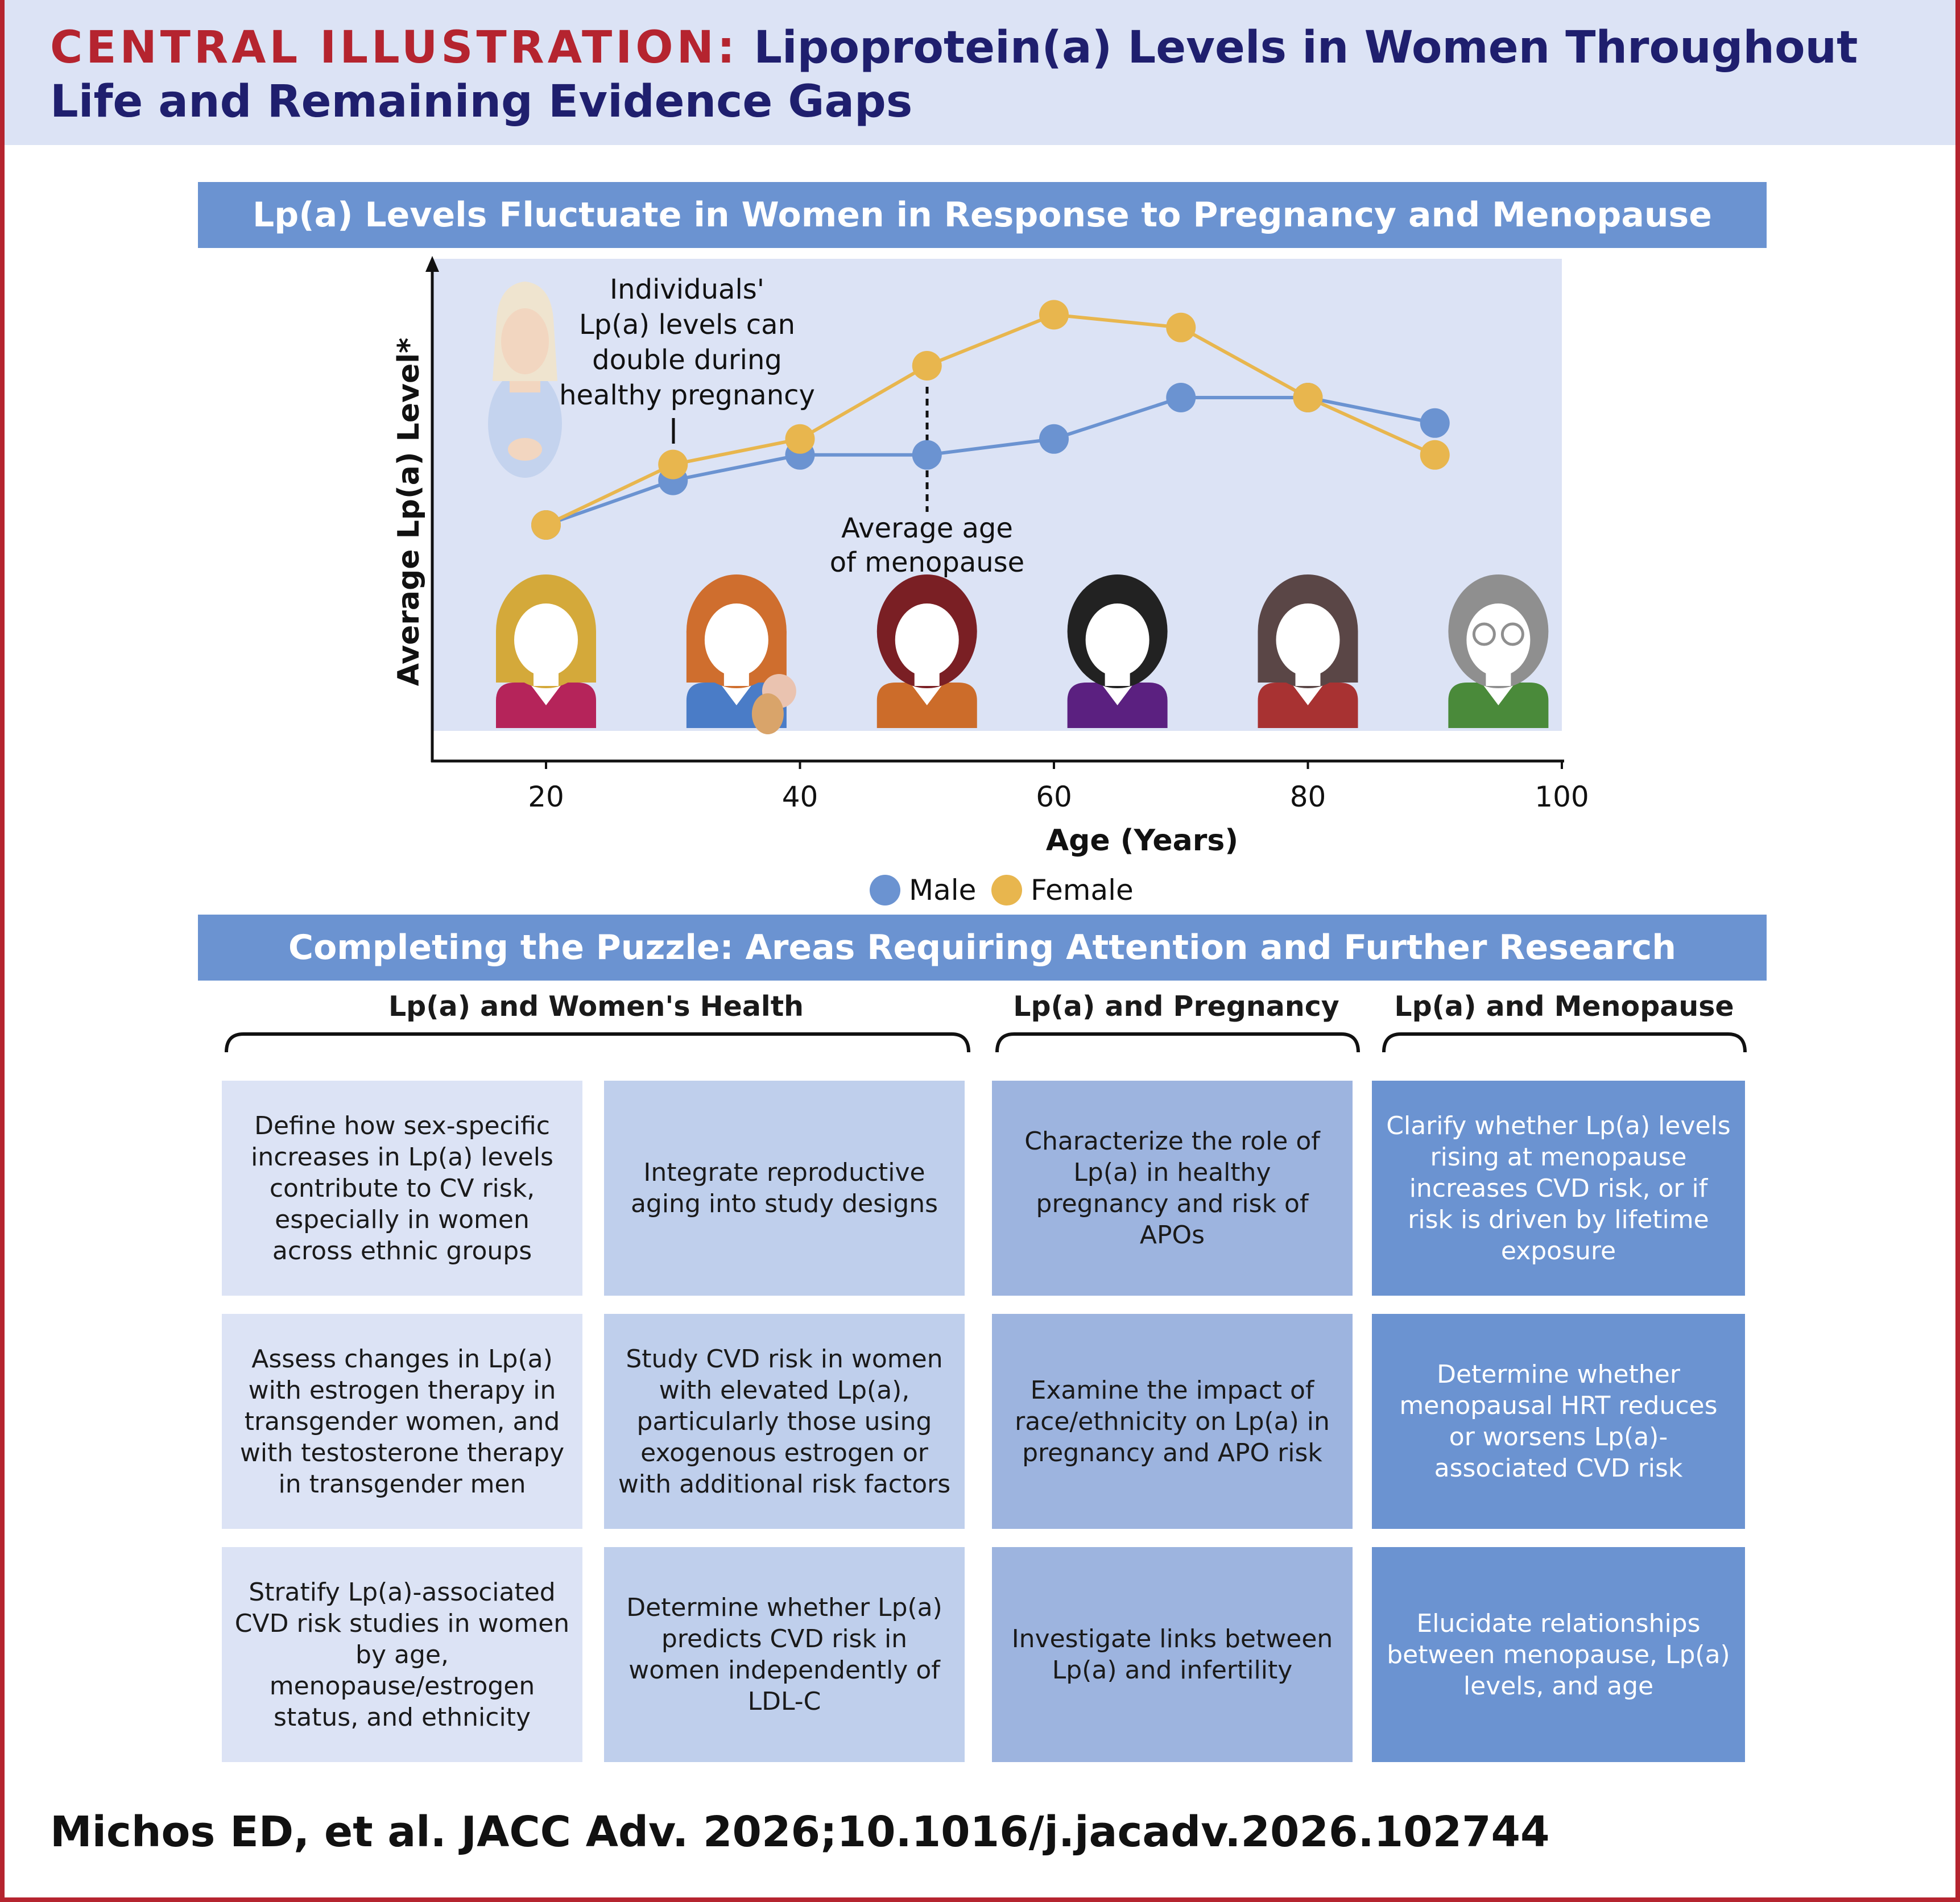 Image resolution: width=1960 pixels, height=1902 pixels. Describe the element at coordinates (546, 796) in the screenshot. I see `x-tick-label: 20` at that location.